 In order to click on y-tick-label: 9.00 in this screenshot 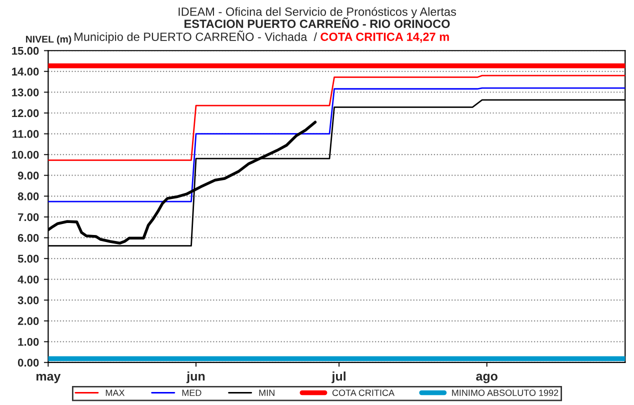, I will do `click(28, 176)`.